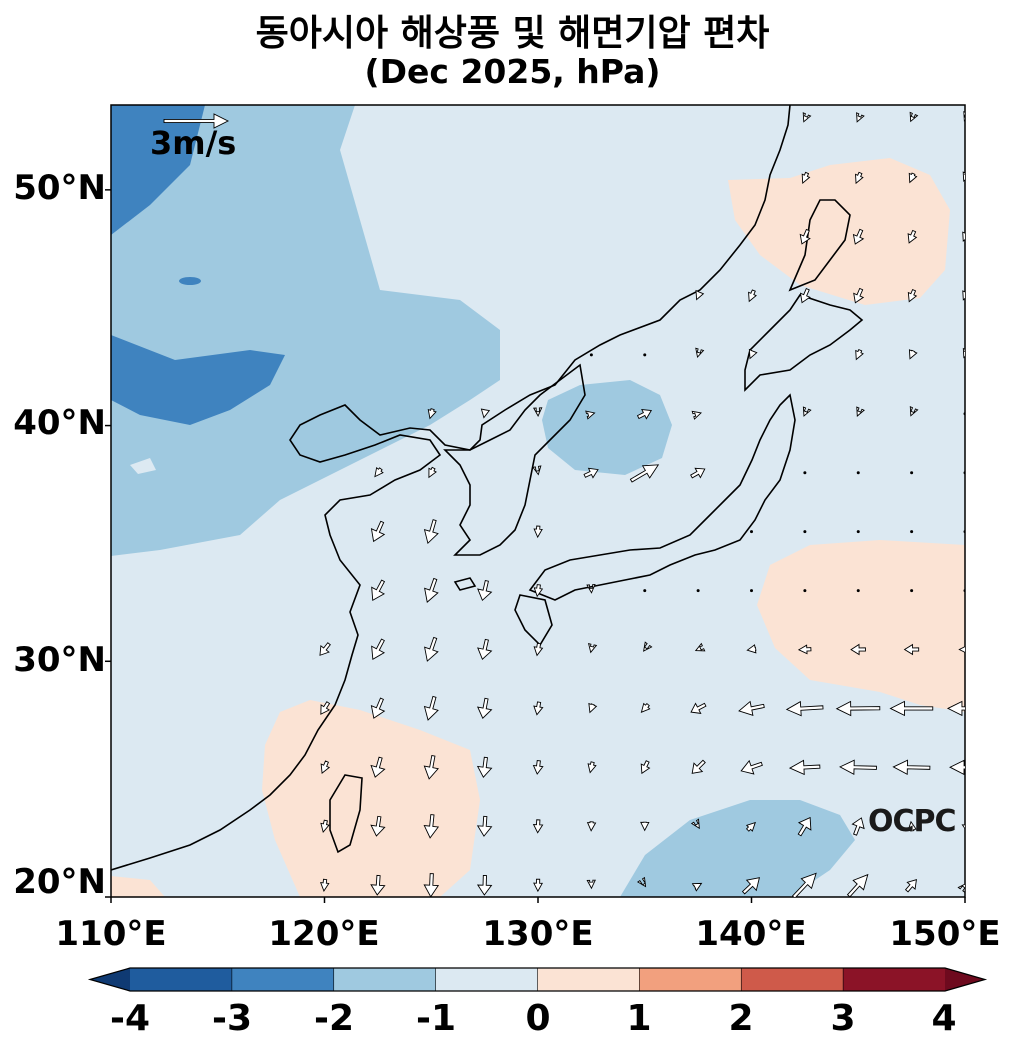 The height and width of the screenshot is (1051, 1025). What do you see at coordinates (371, 798) in the screenshot?
I see `anomaly-fill-0-1-taiwan` at bounding box center [371, 798].